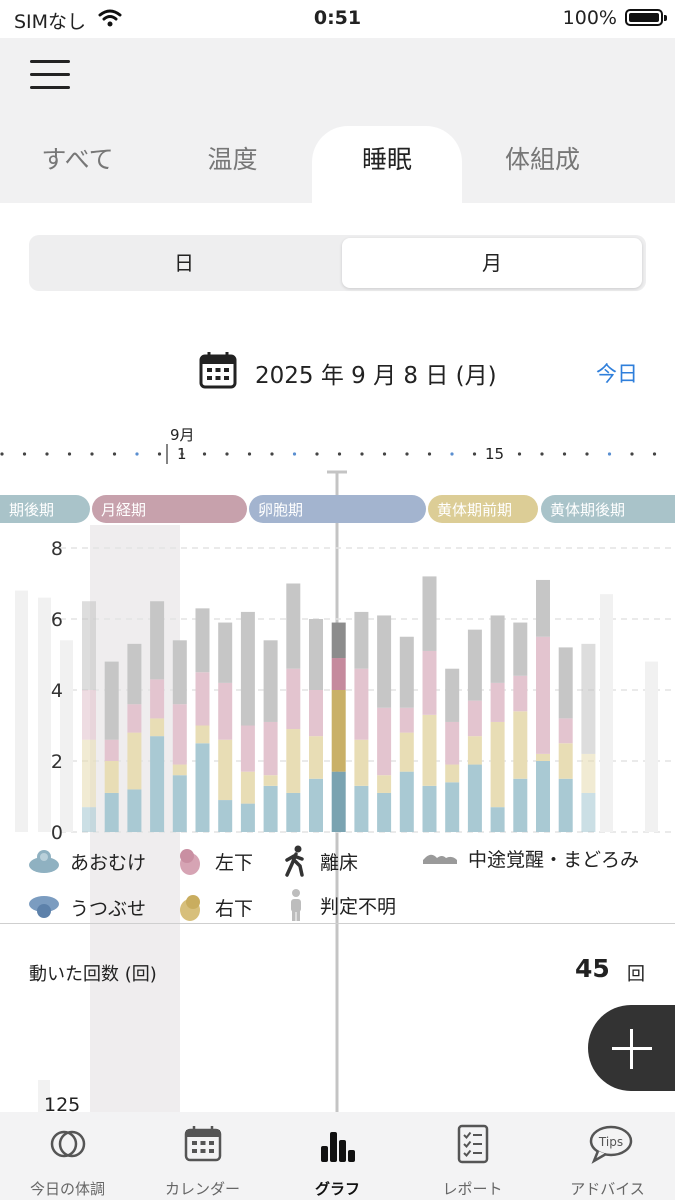  What do you see at coordinates (386, 159) in the screenshot?
I see `tab-sleep: 睡眠` at bounding box center [386, 159].